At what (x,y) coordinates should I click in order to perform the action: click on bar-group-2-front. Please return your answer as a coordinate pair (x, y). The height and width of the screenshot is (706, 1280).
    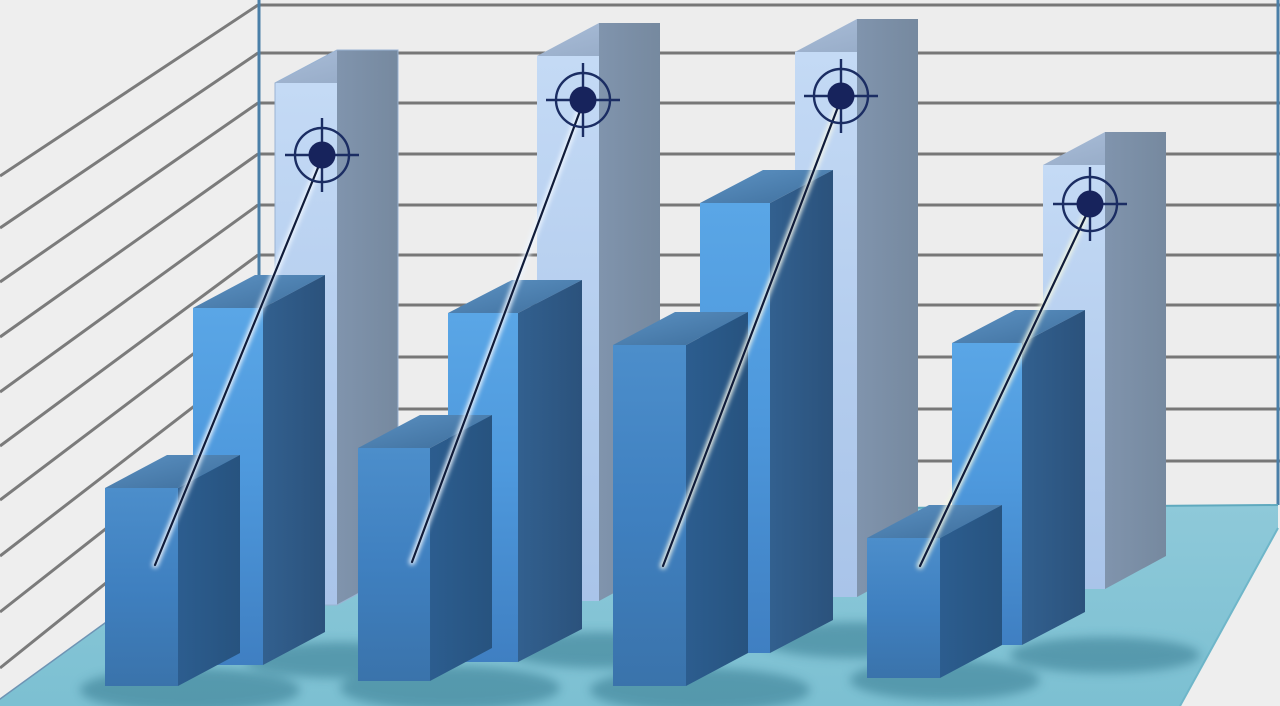
    Looking at the image, I should click on (425, 548).